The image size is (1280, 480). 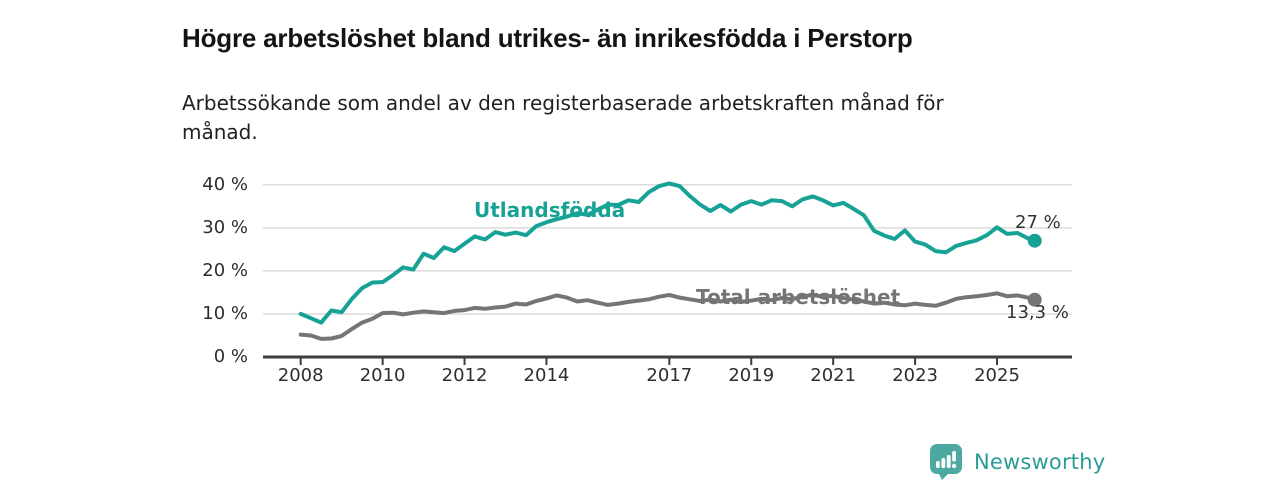 What do you see at coordinates (382, 375) in the screenshot?
I see `x-axis-tick-label: 2010` at bounding box center [382, 375].